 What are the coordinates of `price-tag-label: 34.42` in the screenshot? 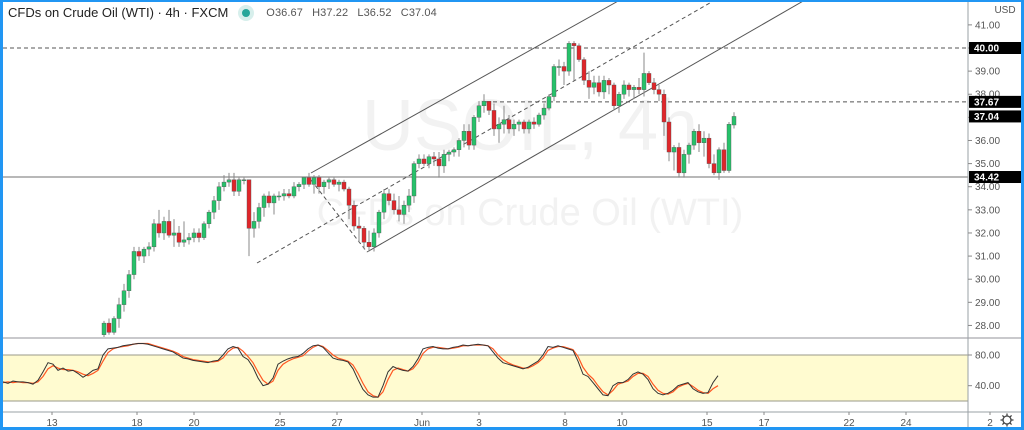 It's located at (986, 178).